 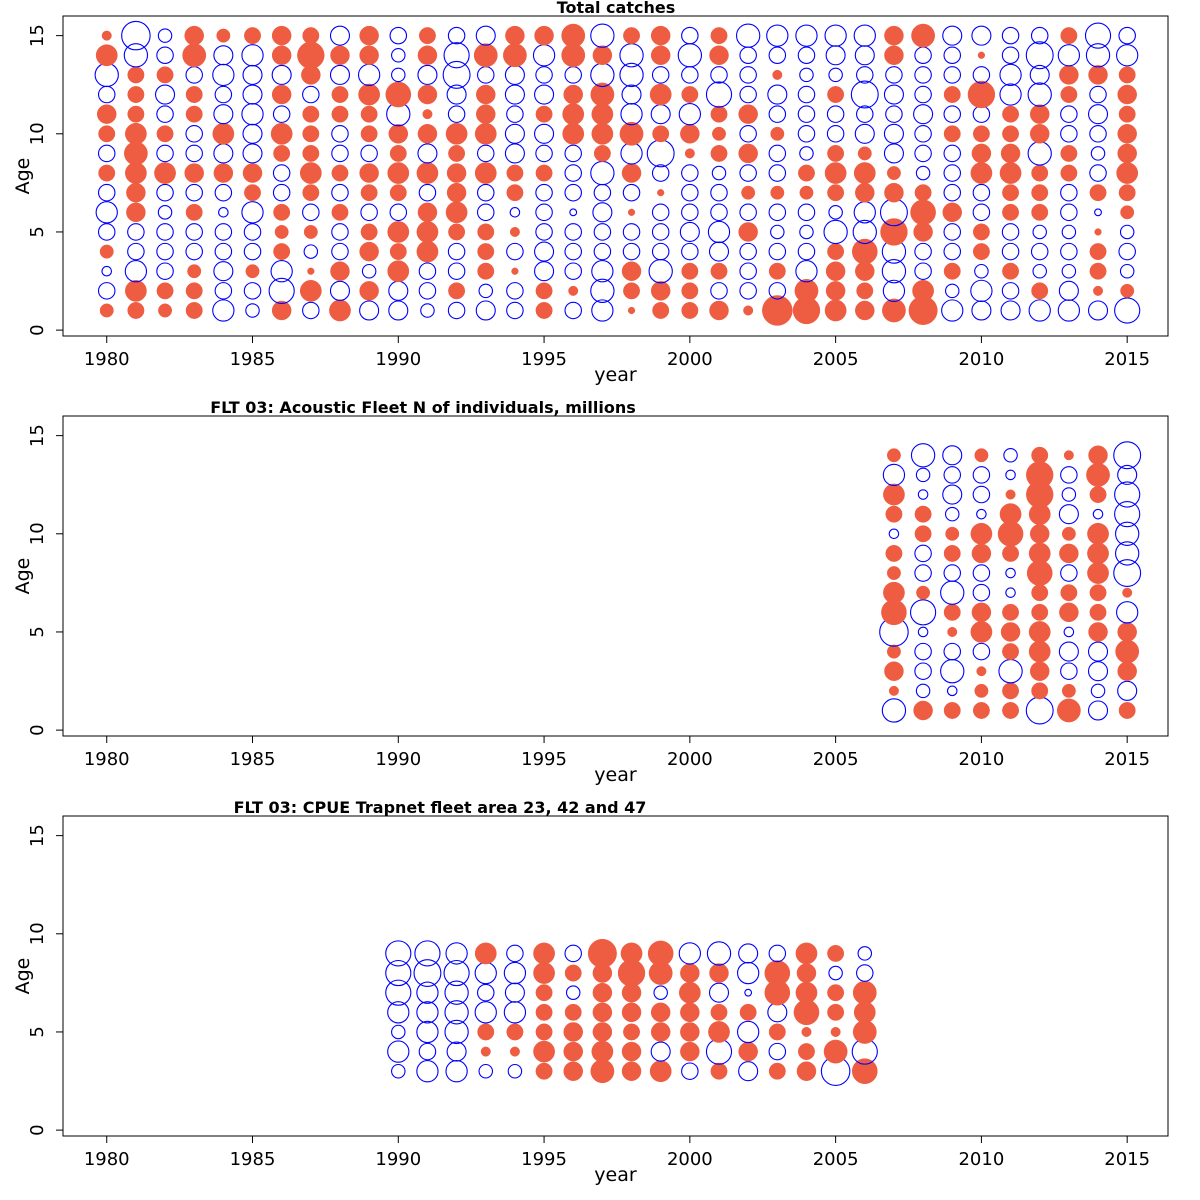 I want to click on chart-title: Total catches, so click(x=616, y=8).